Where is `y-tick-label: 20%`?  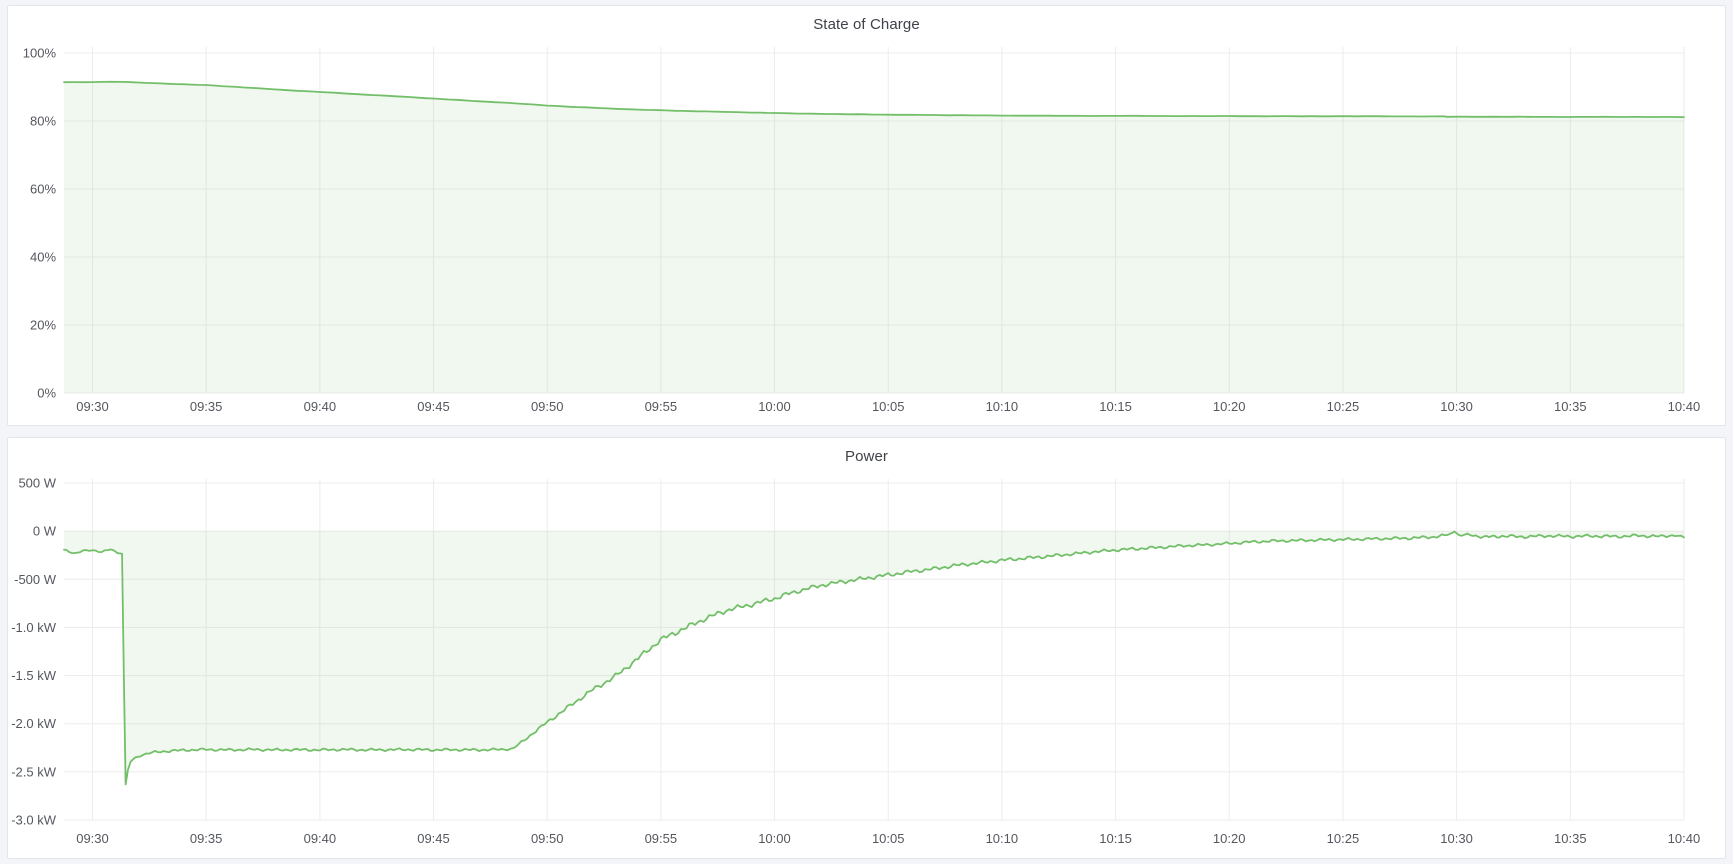
y-tick-label: 20% is located at coordinates (43, 325).